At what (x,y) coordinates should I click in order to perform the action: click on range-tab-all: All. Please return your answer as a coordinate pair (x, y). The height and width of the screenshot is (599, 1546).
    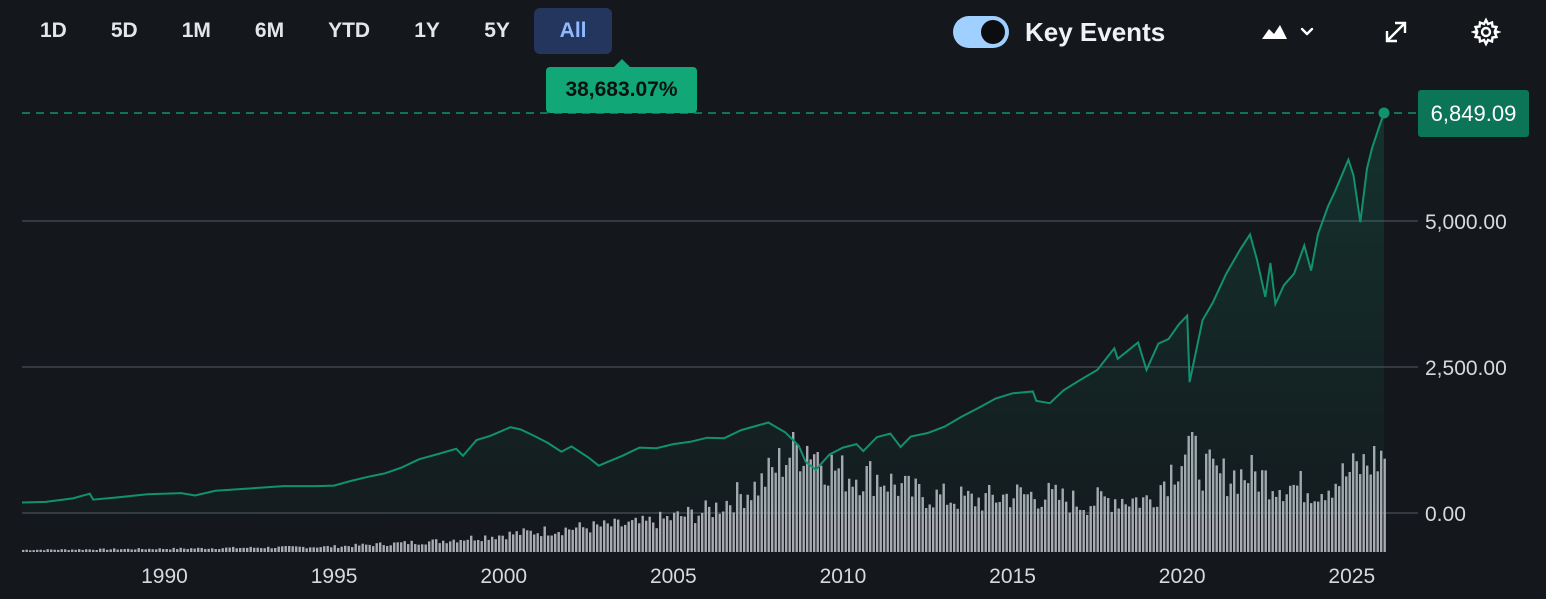
    Looking at the image, I should click on (573, 31).